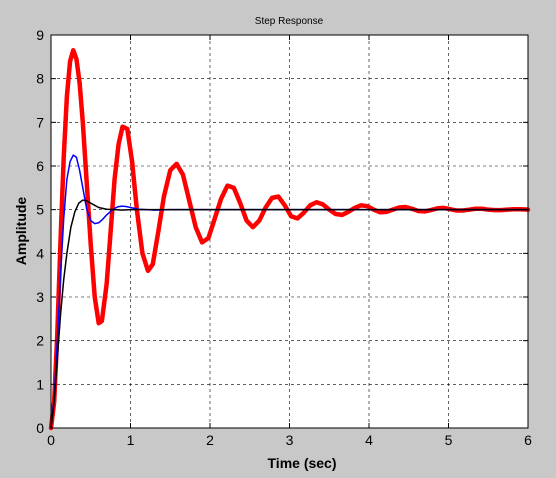 The image size is (556, 478). What do you see at coordinates (40, 231) in the screenshot?
I see `y-tick-labels: 0 1 2 3 4 5 6 7 8 9` at bounding box center [40, 231].